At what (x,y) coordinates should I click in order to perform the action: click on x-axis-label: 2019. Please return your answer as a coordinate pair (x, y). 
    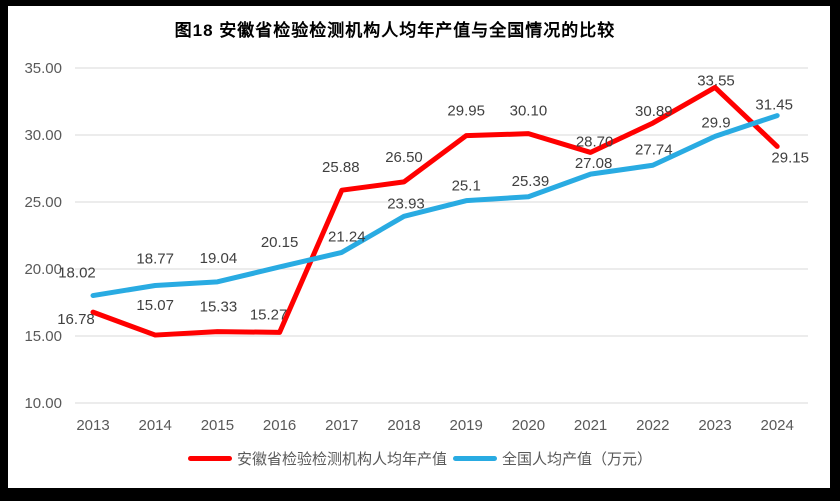
    Looking at the image, I should click on (466, 425).